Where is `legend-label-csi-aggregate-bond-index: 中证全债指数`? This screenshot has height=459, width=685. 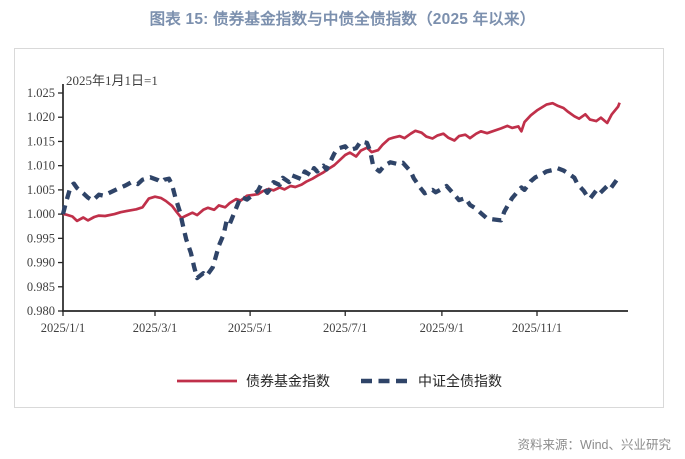 legend-label-csi-aggregate-bond-index: 中证全债指数 is located at coordinates (460, 382).